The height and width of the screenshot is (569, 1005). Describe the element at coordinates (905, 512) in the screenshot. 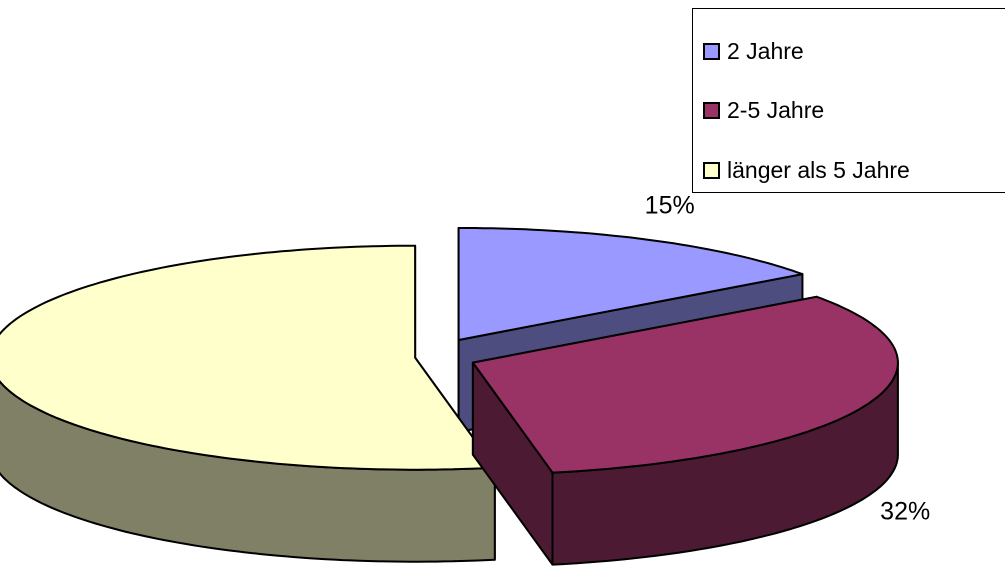

I see `data-label-2-5-jahre: 32%` at that location.